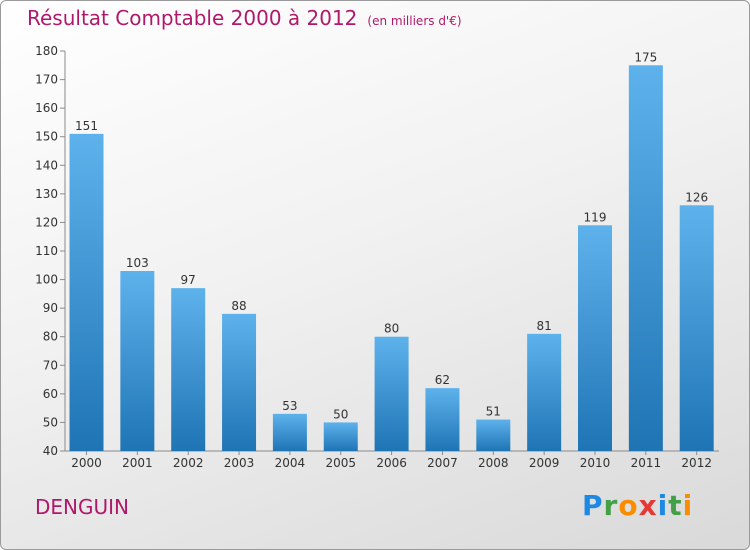 This screenshot has width=750, height=550. Describe the element at coordinates (188, 280) in the screenshot. I see `data-label: 97` at that location.